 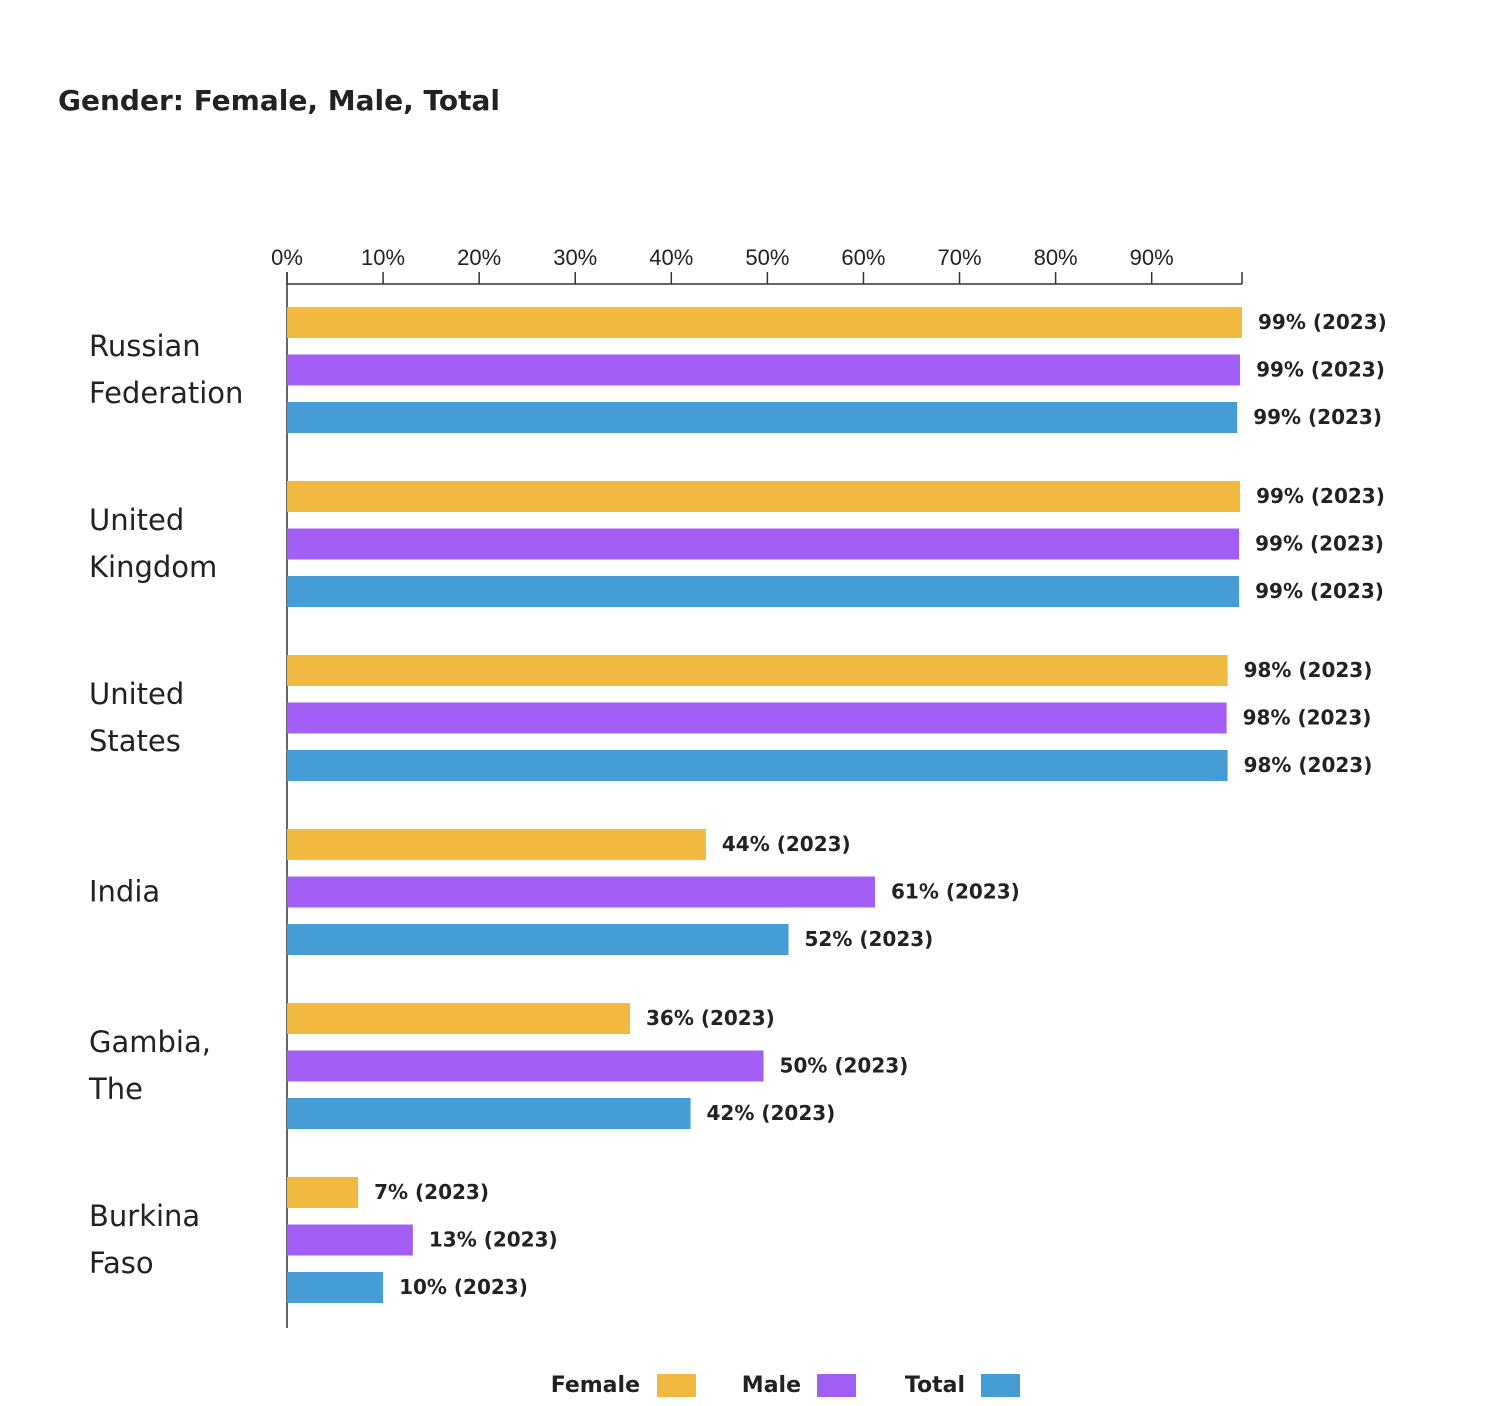 I want to click on x-tick-label: 80%, so click(x=1056, y=257).